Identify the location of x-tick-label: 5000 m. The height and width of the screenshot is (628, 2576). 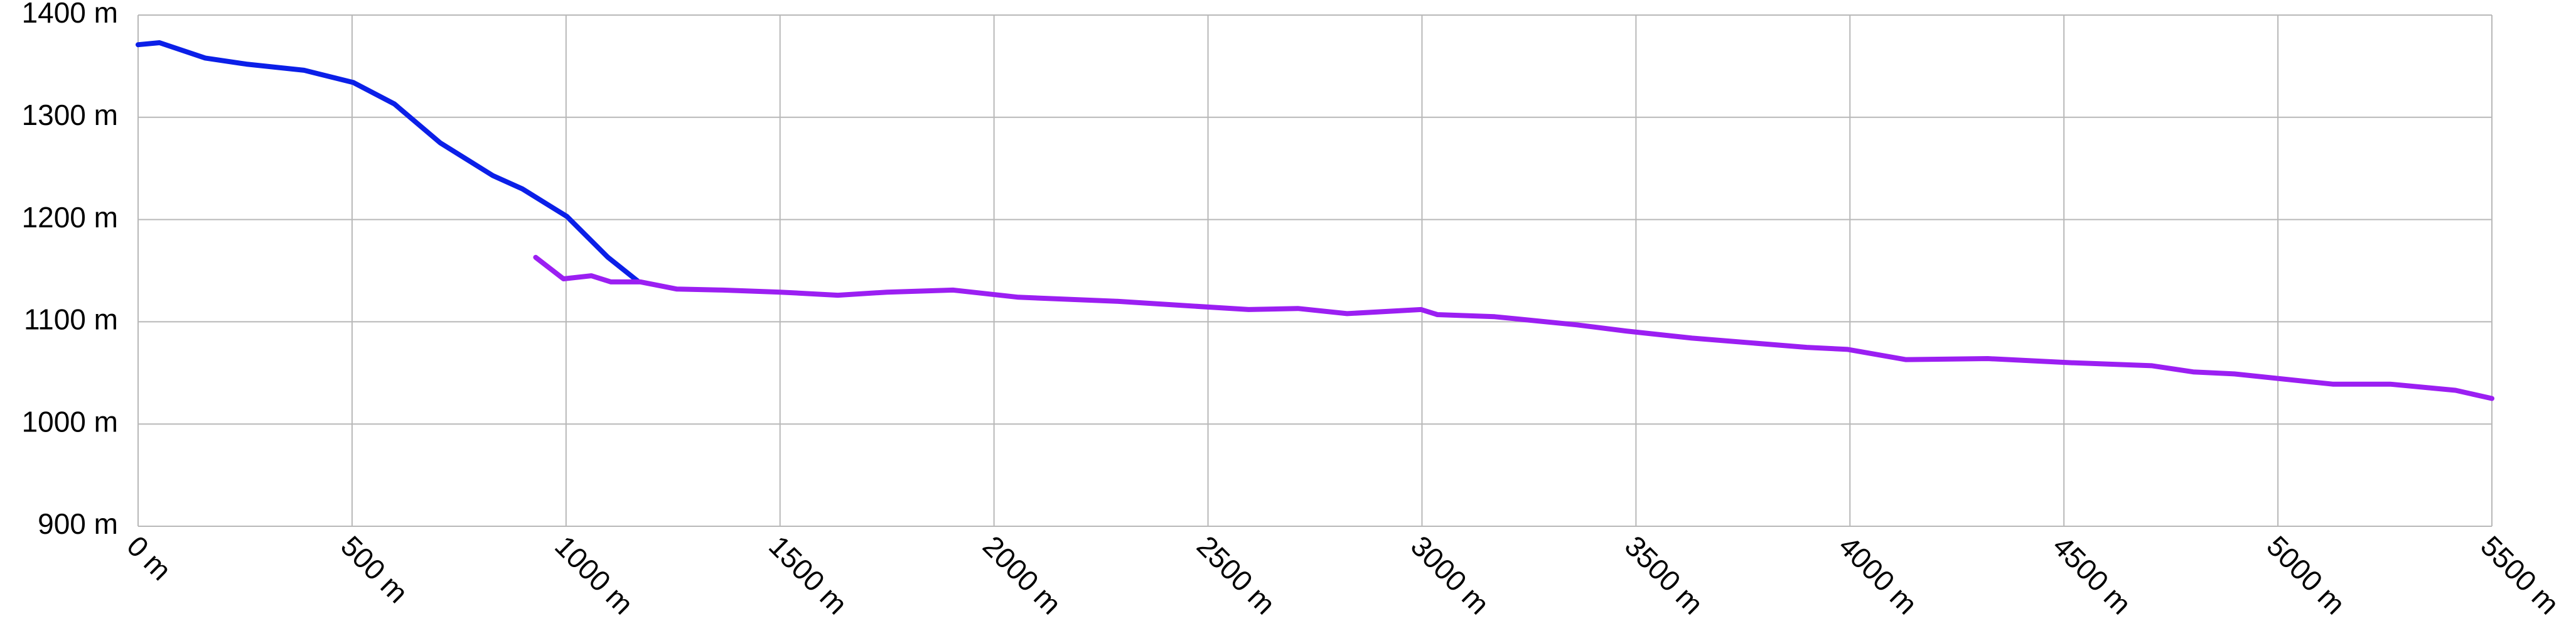
(2305, 574).